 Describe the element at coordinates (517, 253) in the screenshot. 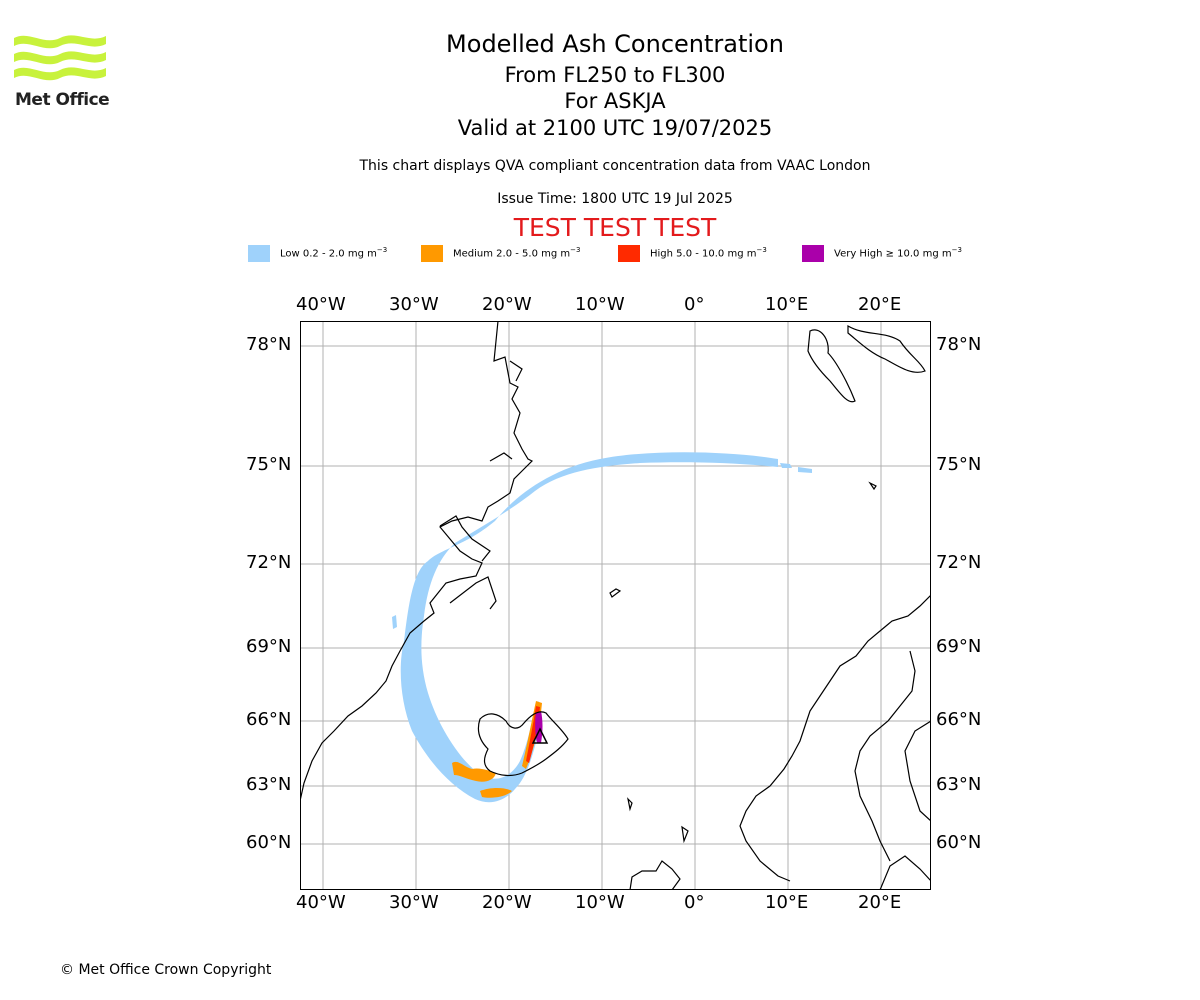

I see `legend-label-medium: Medium 2.0 - 5.0 mg m−3` at that location.